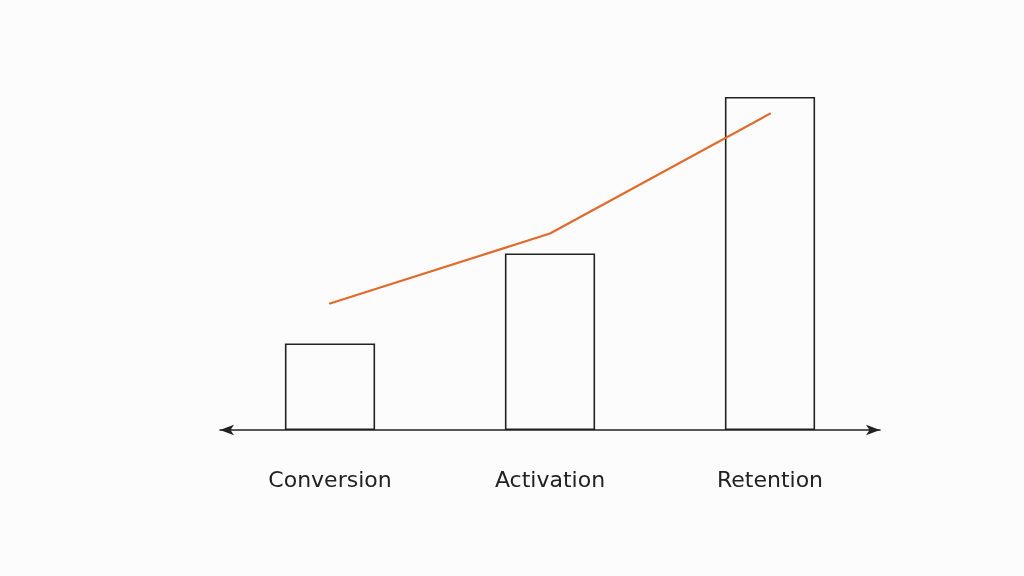 The height and width of the screenshot is (576, 1024). I want to click on x-tick-label: Activation, so click(550, 479).